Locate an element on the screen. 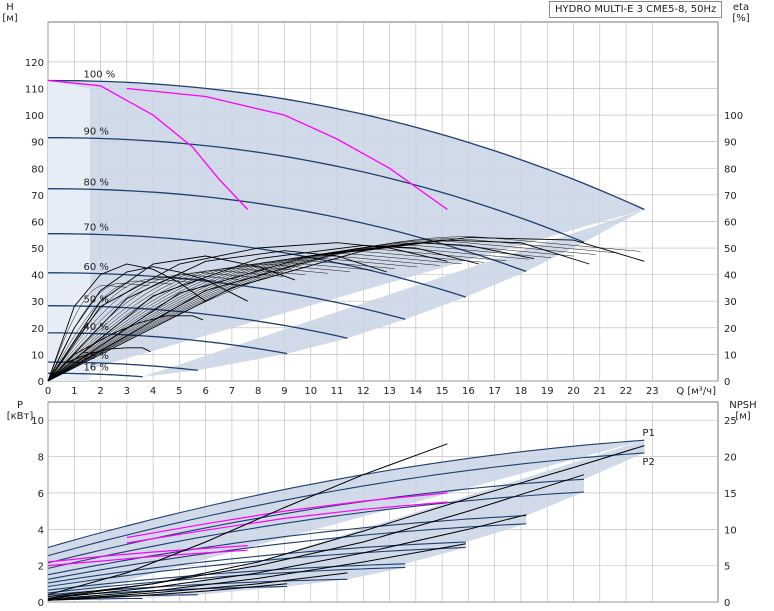  eta-tick-label: 100 is located at coordinates (733, 116).